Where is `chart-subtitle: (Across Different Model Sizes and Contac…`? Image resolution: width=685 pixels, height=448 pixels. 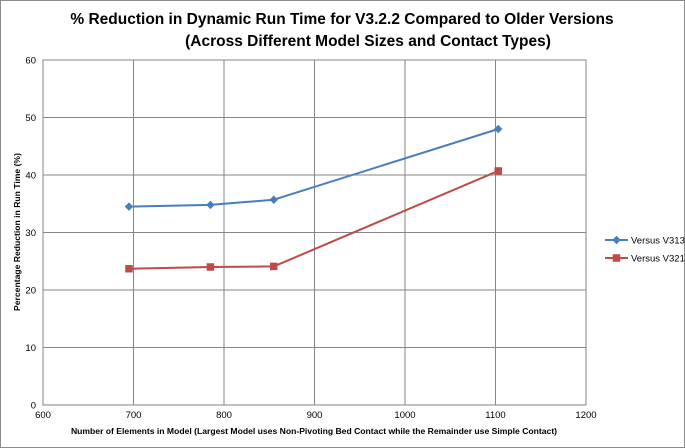 chart-subtitle: (Across Different Model Sizes and Contac… is located at coordinates (368, 41).